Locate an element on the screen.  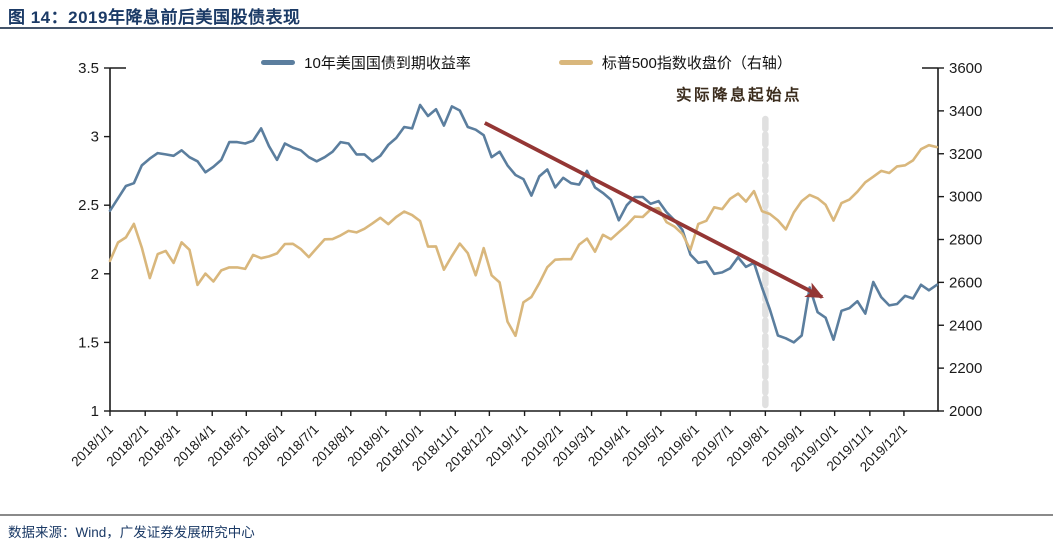
svg-text: 2.5 is located at coordinates (88, 205).